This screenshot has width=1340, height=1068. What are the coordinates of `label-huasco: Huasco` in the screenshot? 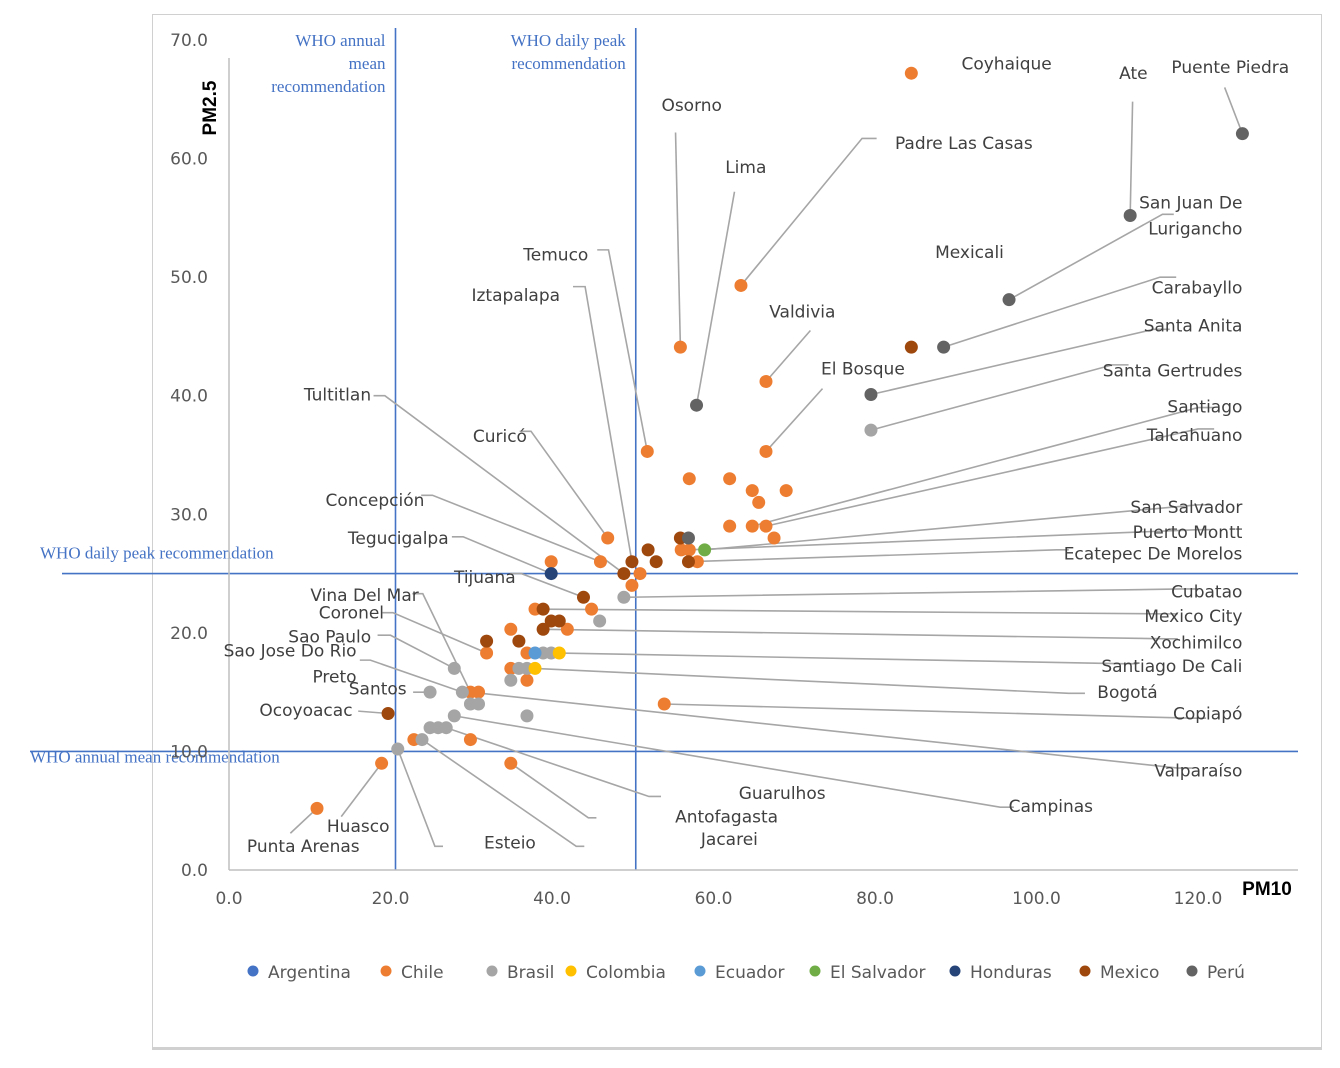 It's located at (358, 827).